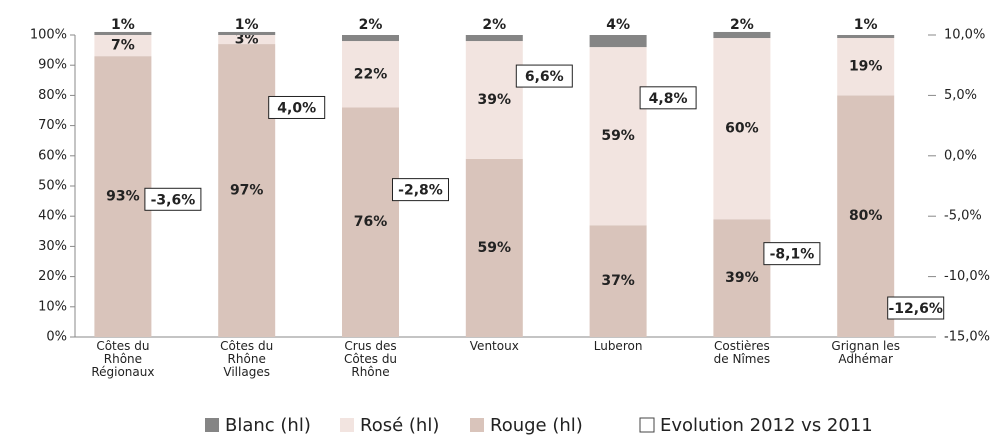  Describe the element at coordinates (52, 276) in the screenshot. I see `y-tick-label: 20%` at that location.